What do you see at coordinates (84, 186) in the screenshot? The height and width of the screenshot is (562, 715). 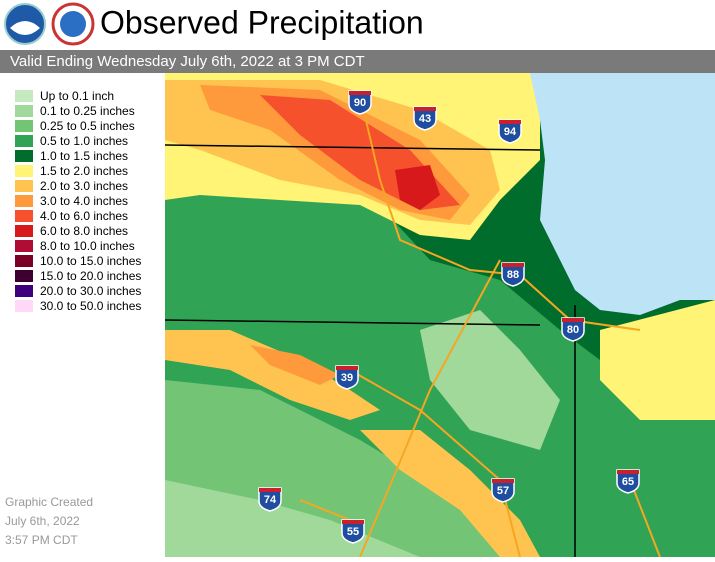 I see `legend-label: 2.0 to 3.0 inches` at bounding box center [84, 186].